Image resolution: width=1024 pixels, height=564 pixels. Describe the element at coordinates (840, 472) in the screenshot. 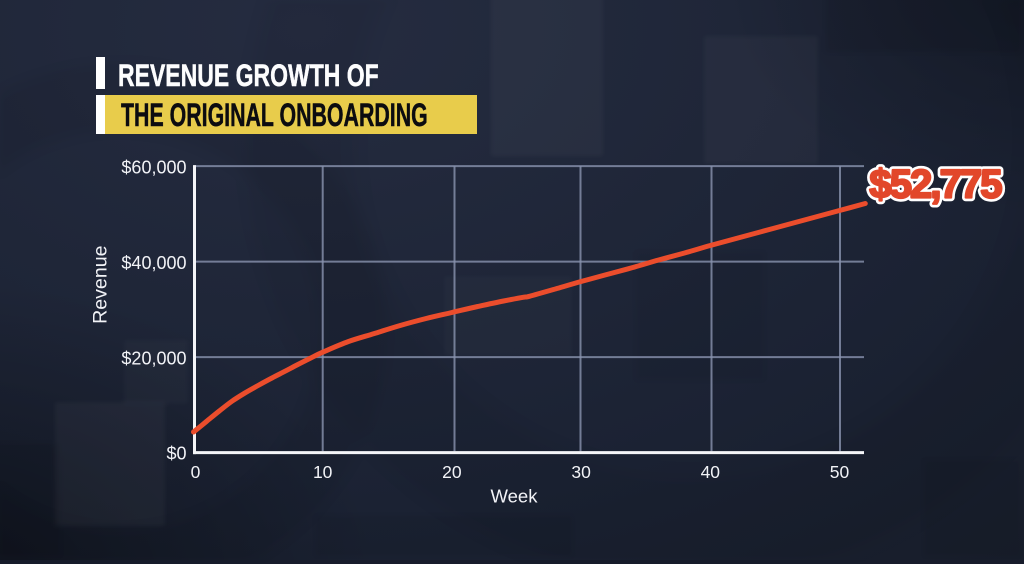

I see `svg-text: 50` at that location.